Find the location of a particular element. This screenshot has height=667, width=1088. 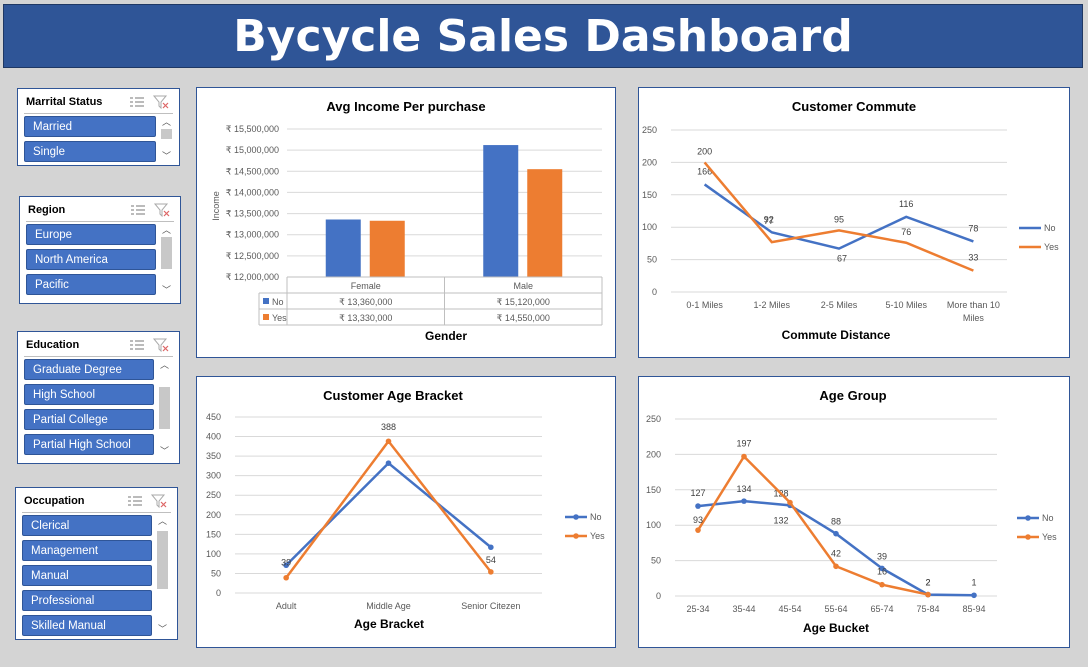

y-tick-label: 50 is located at coordinates (216, 573).